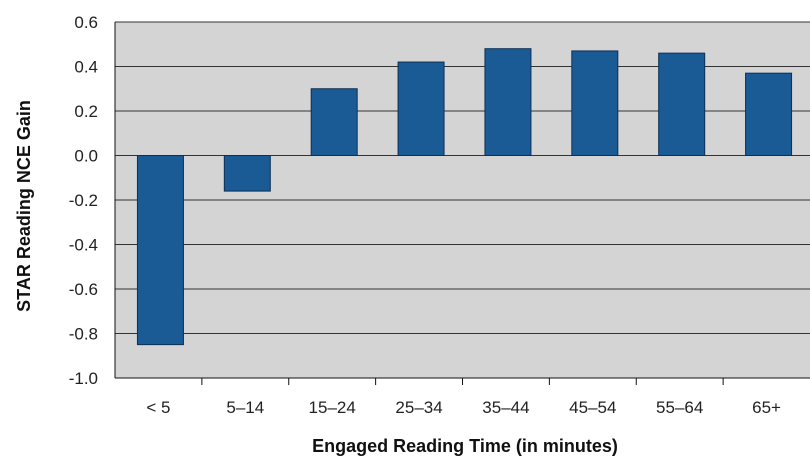  Describe the element at coordinates (83, 378) in the screenshot. I see `y-tick-label: -1.0` at that location.